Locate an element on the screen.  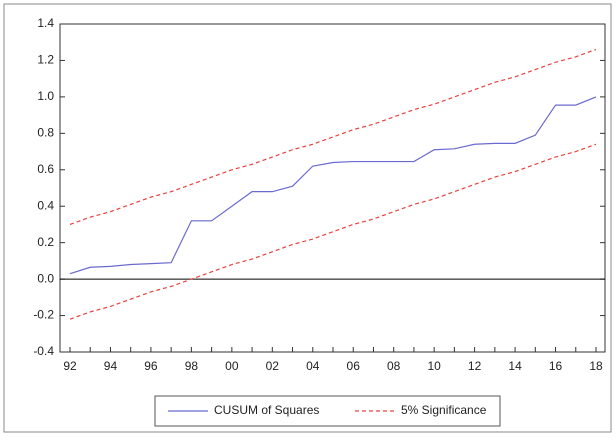
legend-label: 5% Significance is located at coordinates (444, 410).